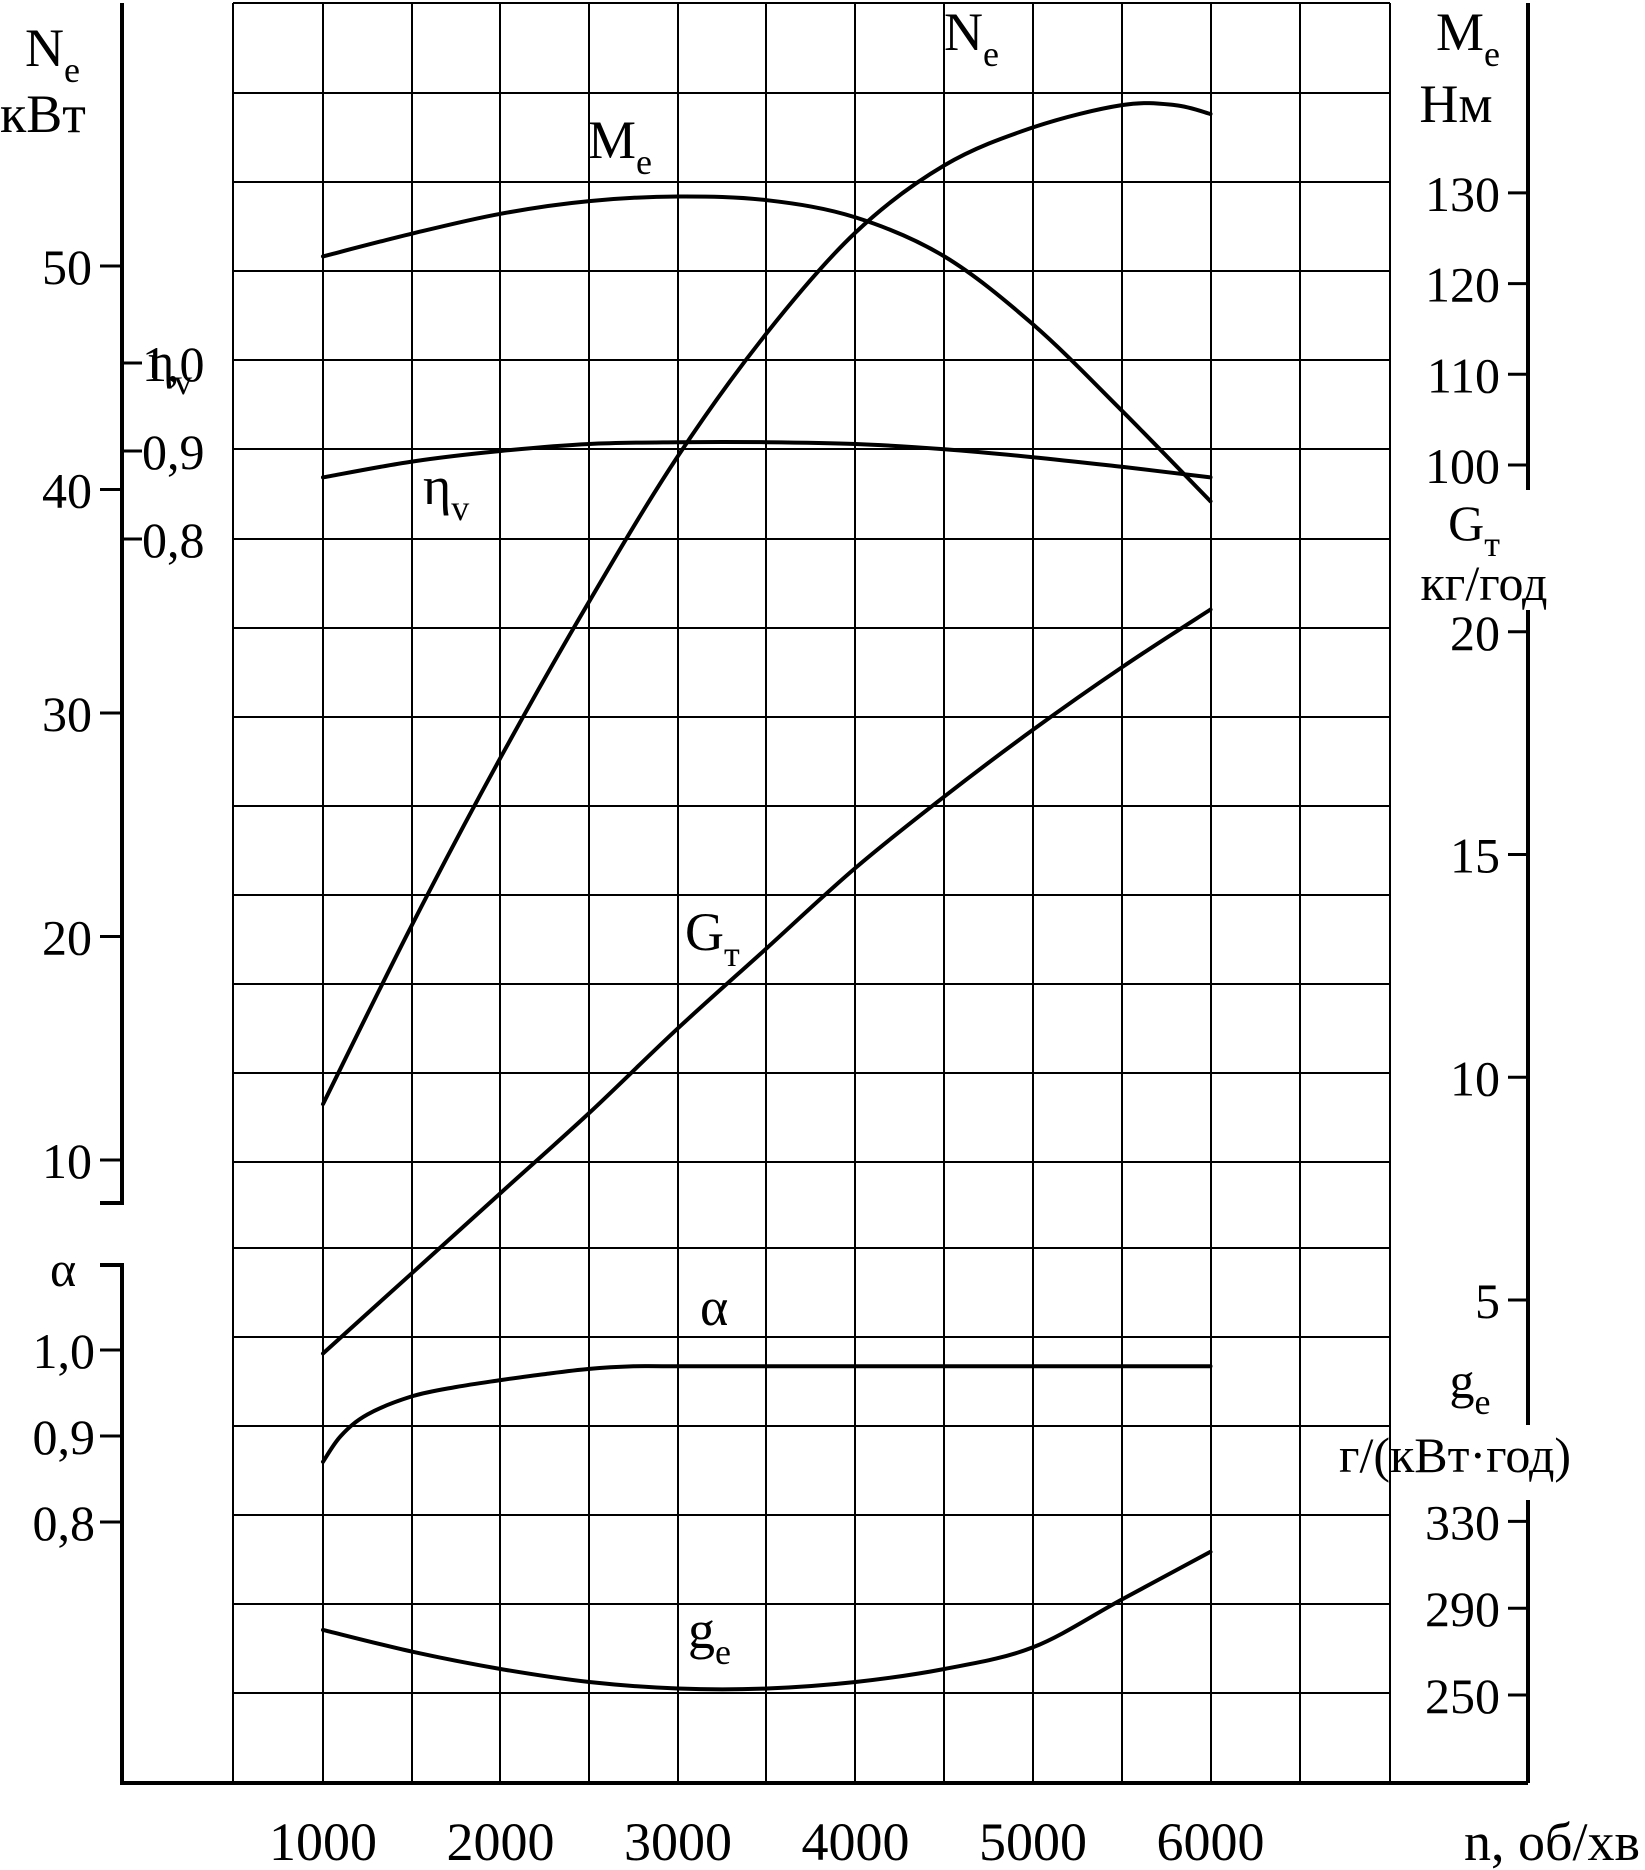 The width and height of the screenshot is (1645, 1870). Describe the element at coordinates (1462, 285) in the screenshot. I see `me-tick-label: 120` at that location.